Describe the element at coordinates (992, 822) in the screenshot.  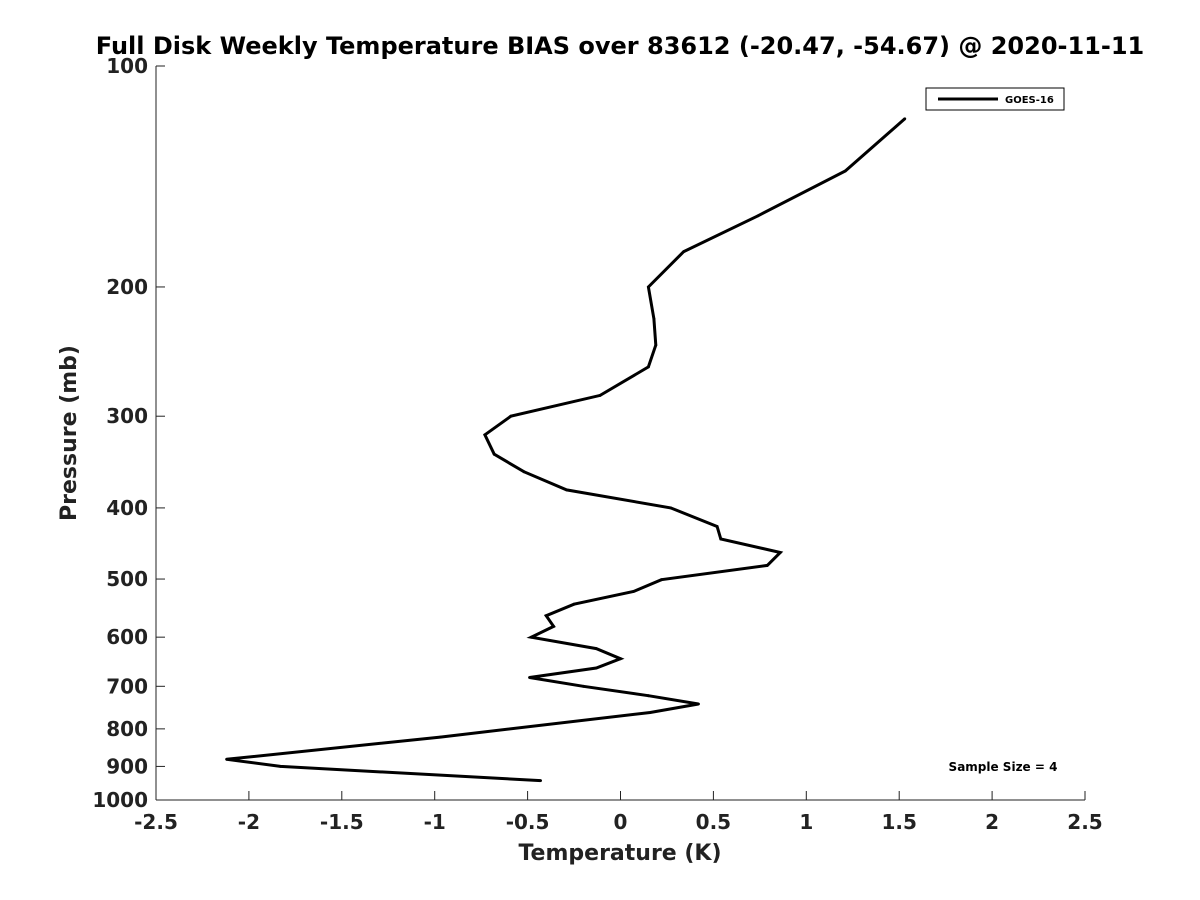
I see `x-tick-label: 2` at that location.